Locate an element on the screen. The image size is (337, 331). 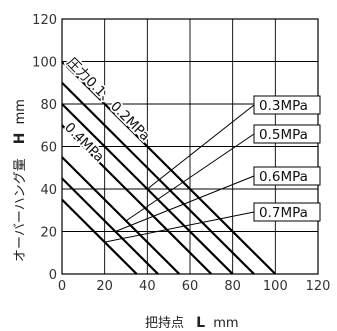
y-tick-label: 80 is located at coordinates (48, 105).